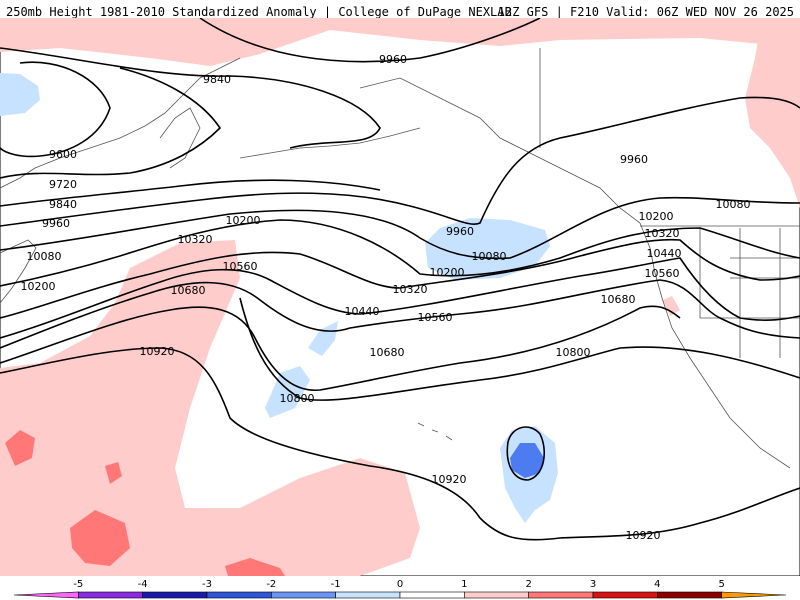 The width and height of the screenshot is (800, 600). I want to click on kamchatka-coast, so click(180, 138).